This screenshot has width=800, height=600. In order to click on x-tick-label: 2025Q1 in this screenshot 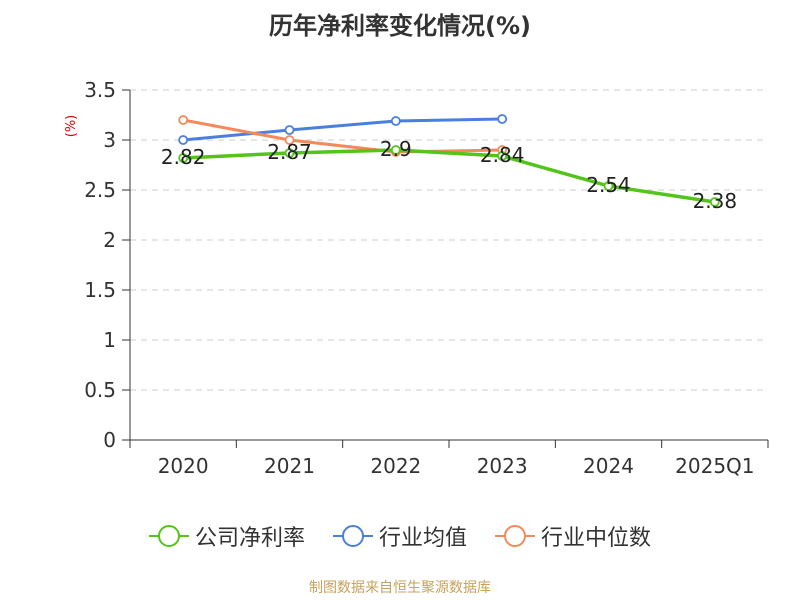, I will do `click(714, 466)`.